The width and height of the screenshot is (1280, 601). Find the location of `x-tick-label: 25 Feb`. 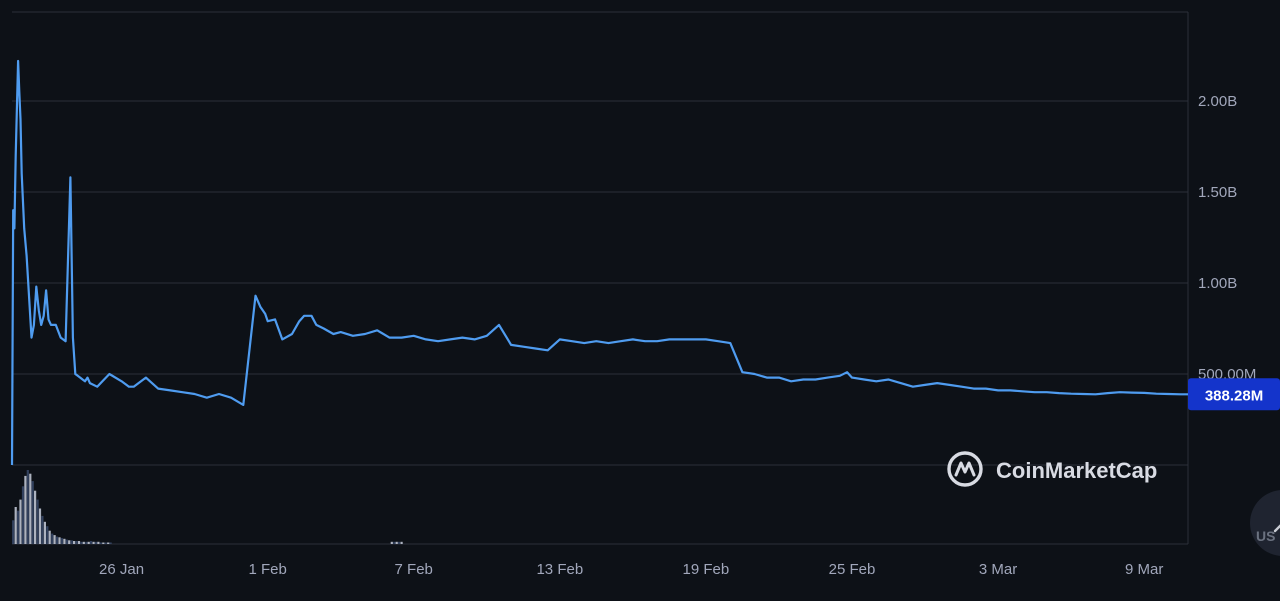

x-tick-label: 25 Feb is located at coordinates (852, 569).